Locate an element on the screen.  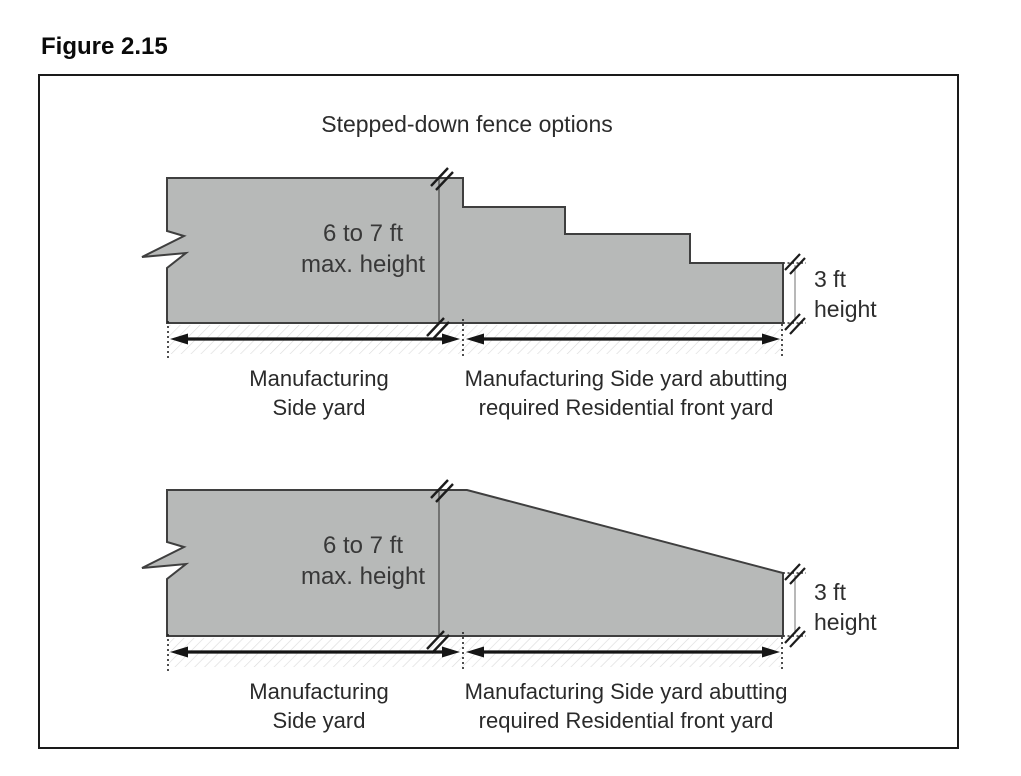
stepped-fence-shape is located at coordinates (462, 250).